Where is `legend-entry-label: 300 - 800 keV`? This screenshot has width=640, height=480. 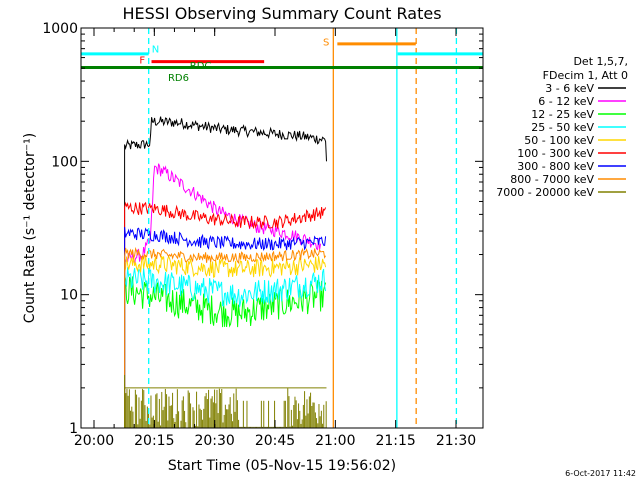 legend-entry-label: 300 - 800 keV is located at coordinates (555, 166).